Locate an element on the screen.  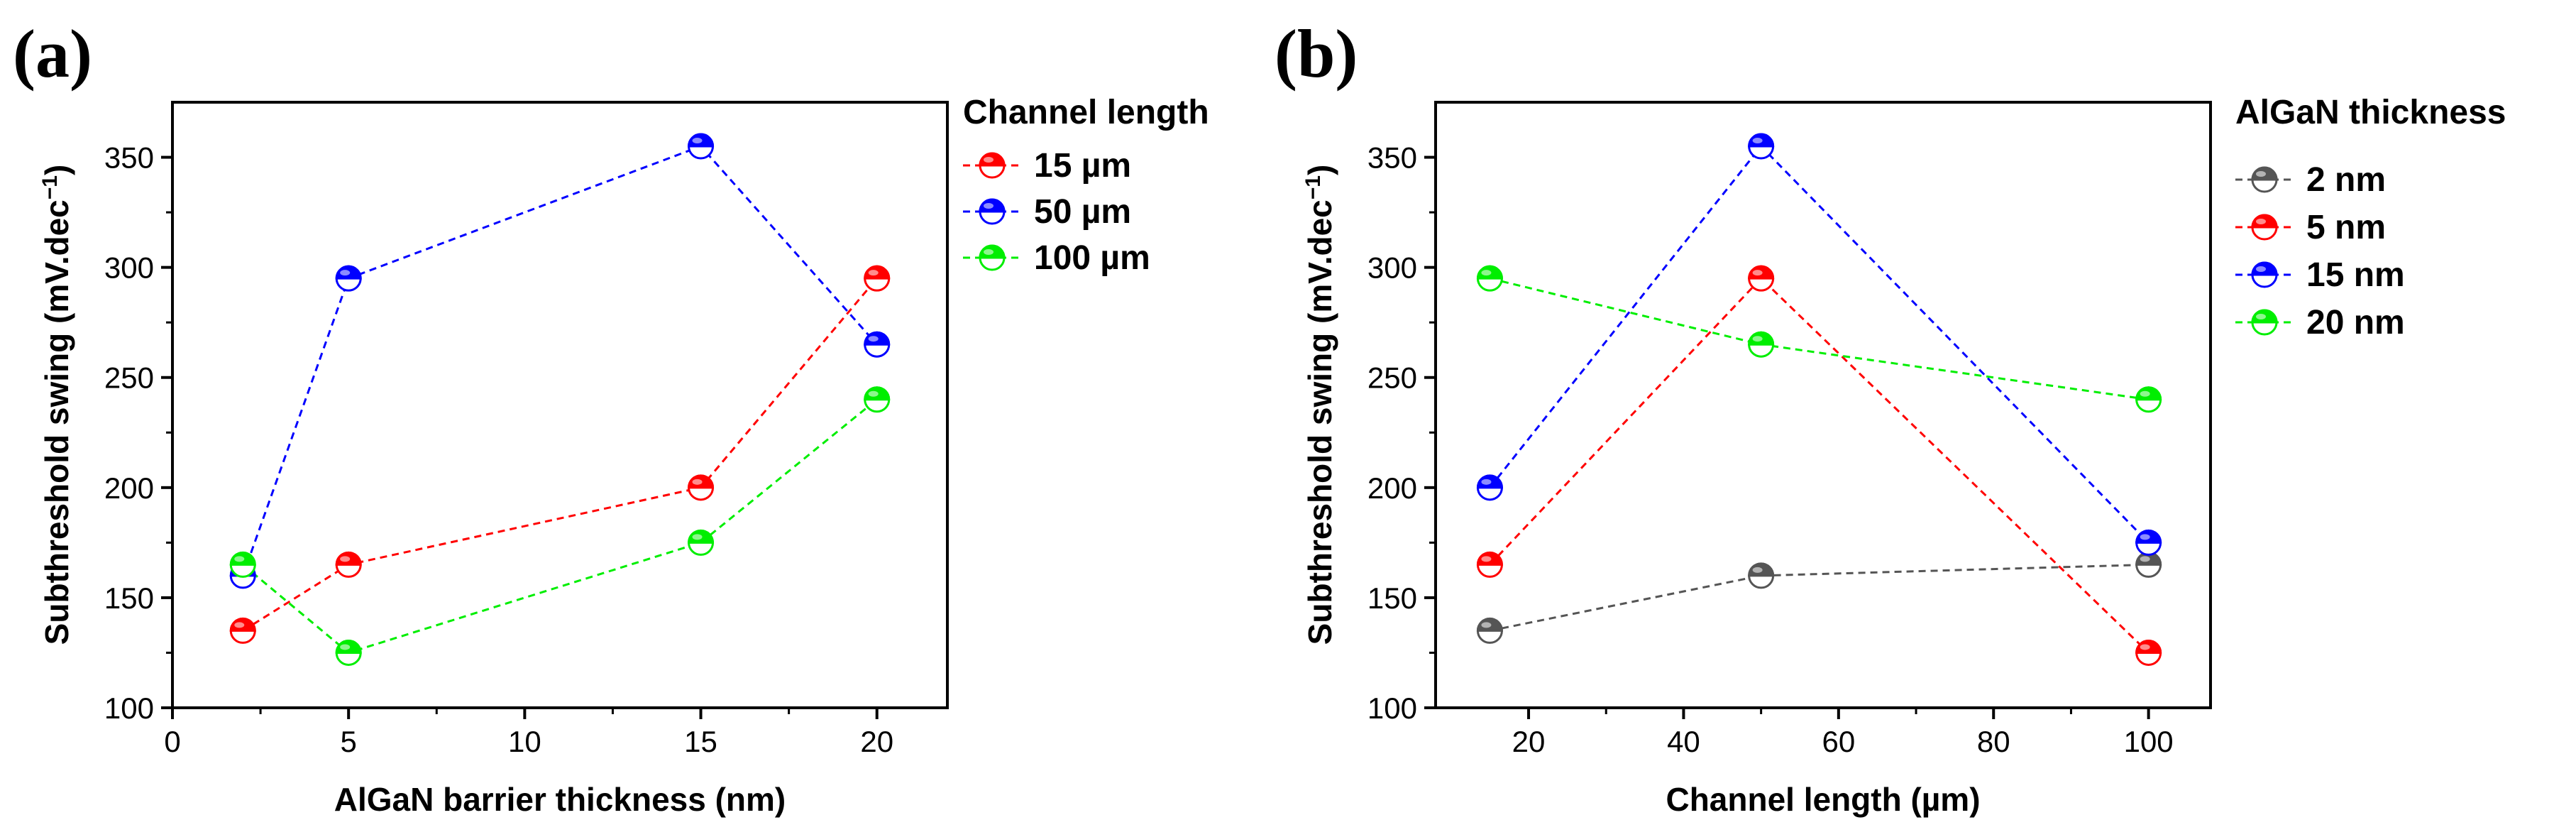
series-line-15-nm is located at coordinates (1819, 344).